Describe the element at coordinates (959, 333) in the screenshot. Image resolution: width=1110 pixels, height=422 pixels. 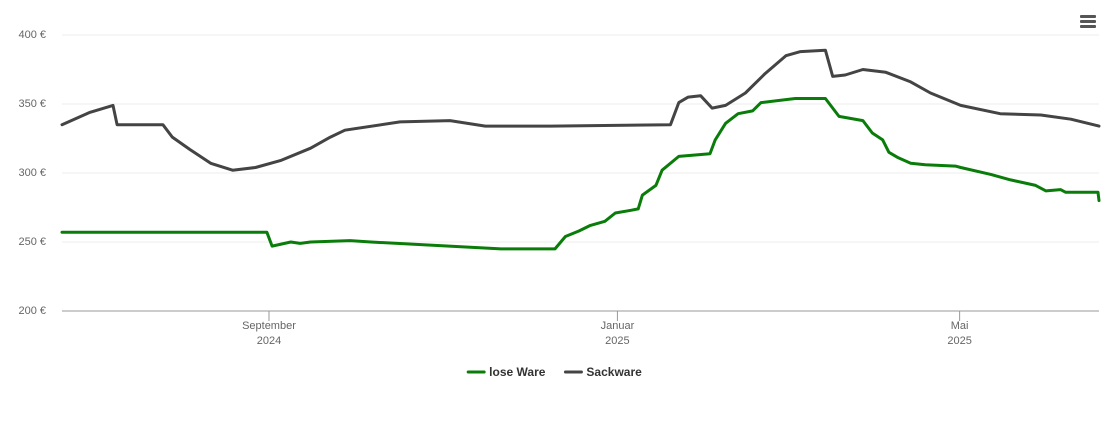
I see `x-tick-label: Mai 2025` at that location.